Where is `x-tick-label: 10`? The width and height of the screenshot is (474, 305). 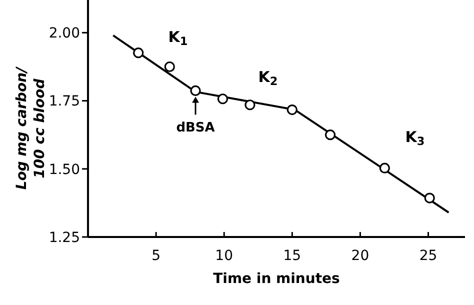
x-tick-label: 10 is located at coordinates (224, 256).